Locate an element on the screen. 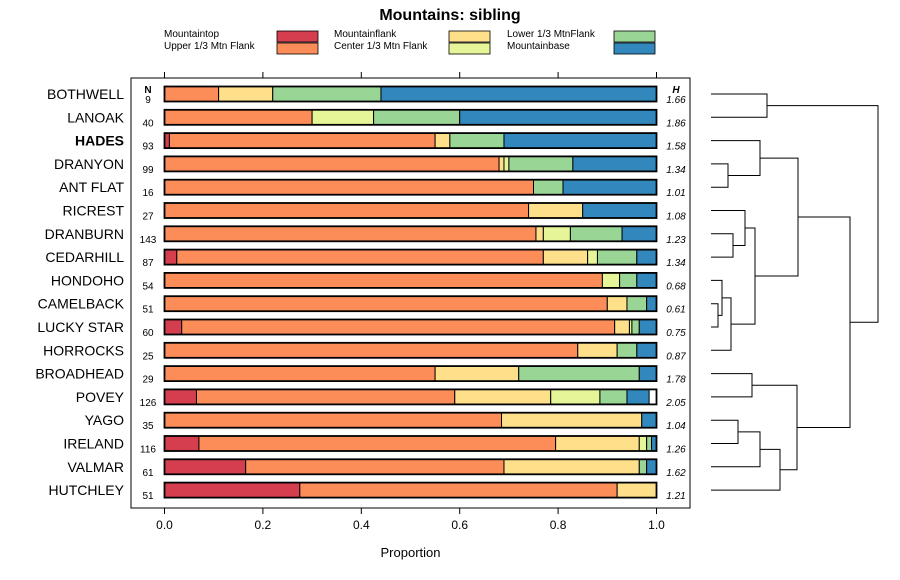 The width and height of the screenshot is (900, 580). row-label: BROADHEAD is located at coordinates (79, 374).